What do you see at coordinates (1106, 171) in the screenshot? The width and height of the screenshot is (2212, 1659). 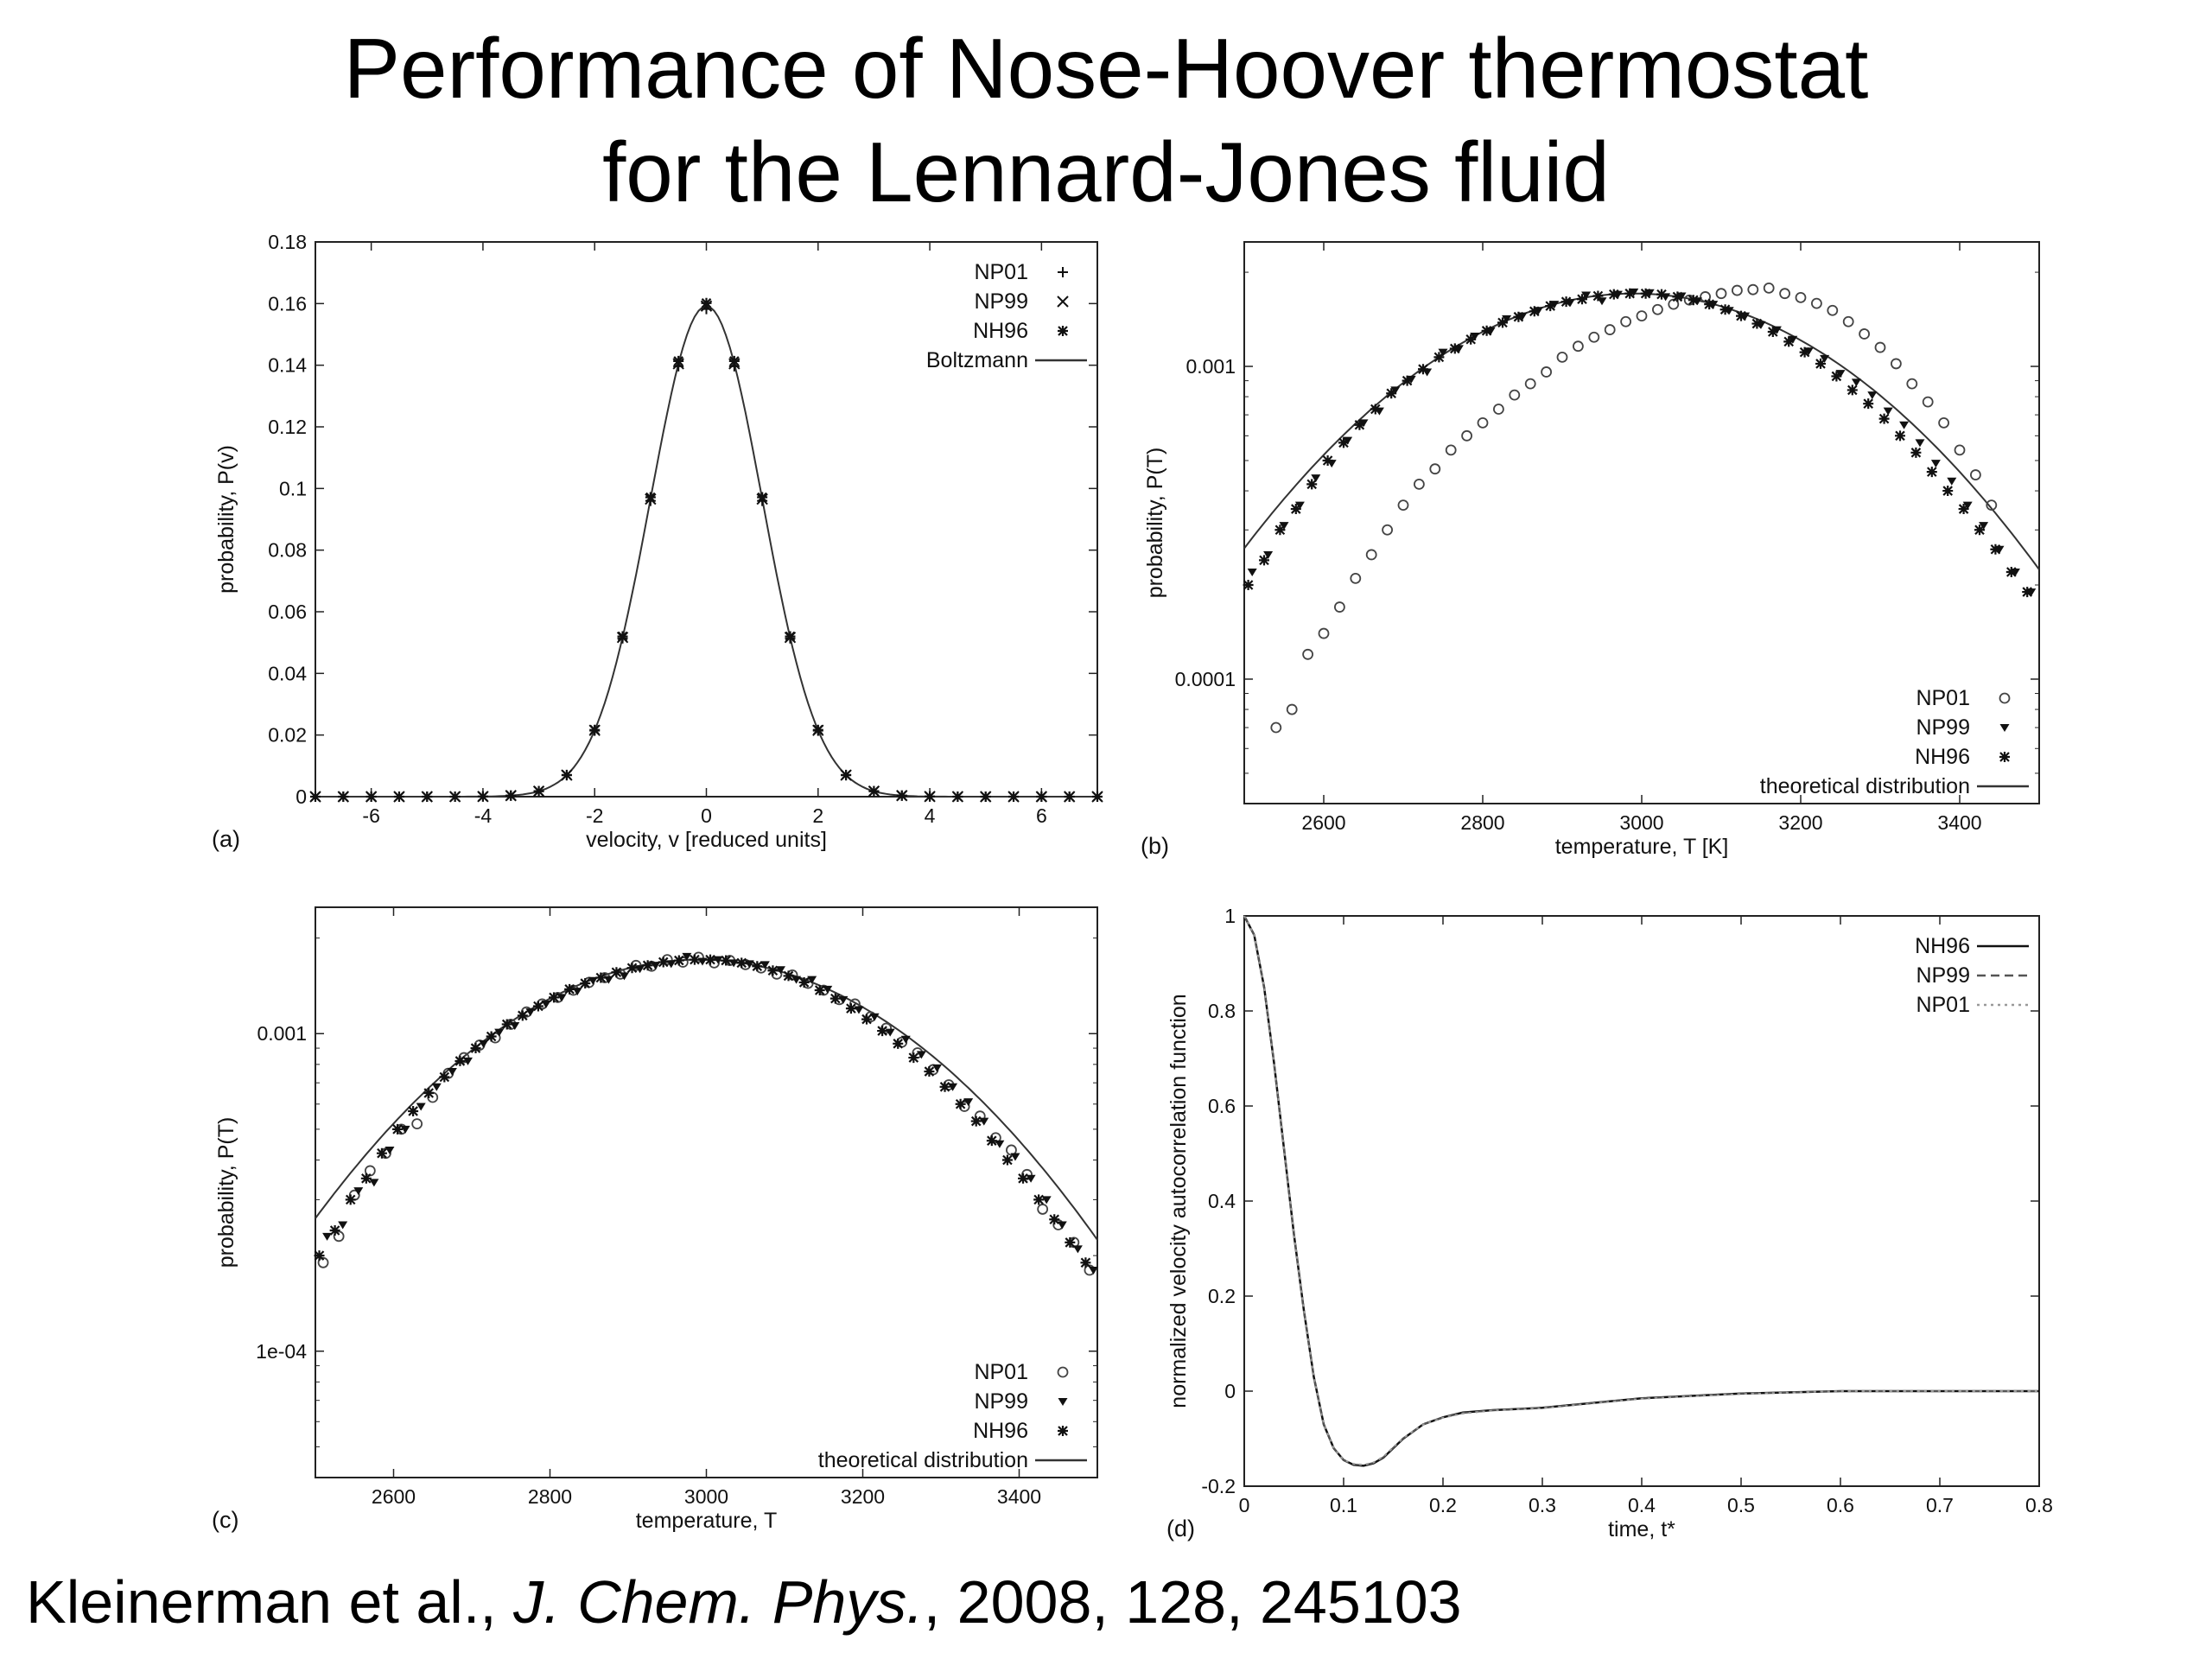 I see `slide-title-line2: for the Lennard-Jones fluid` at bounding box center [1106, 171].